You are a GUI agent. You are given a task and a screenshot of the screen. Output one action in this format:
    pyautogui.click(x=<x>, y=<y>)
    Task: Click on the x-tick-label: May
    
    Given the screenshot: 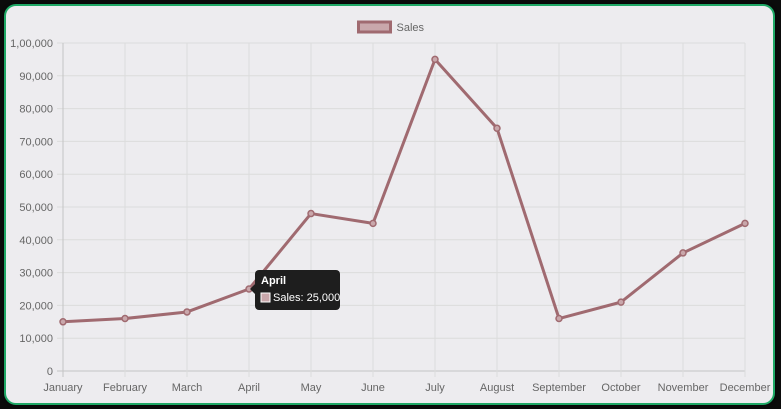 What is the action you would take?
    pyautogui.click(x=311, y=388)
    